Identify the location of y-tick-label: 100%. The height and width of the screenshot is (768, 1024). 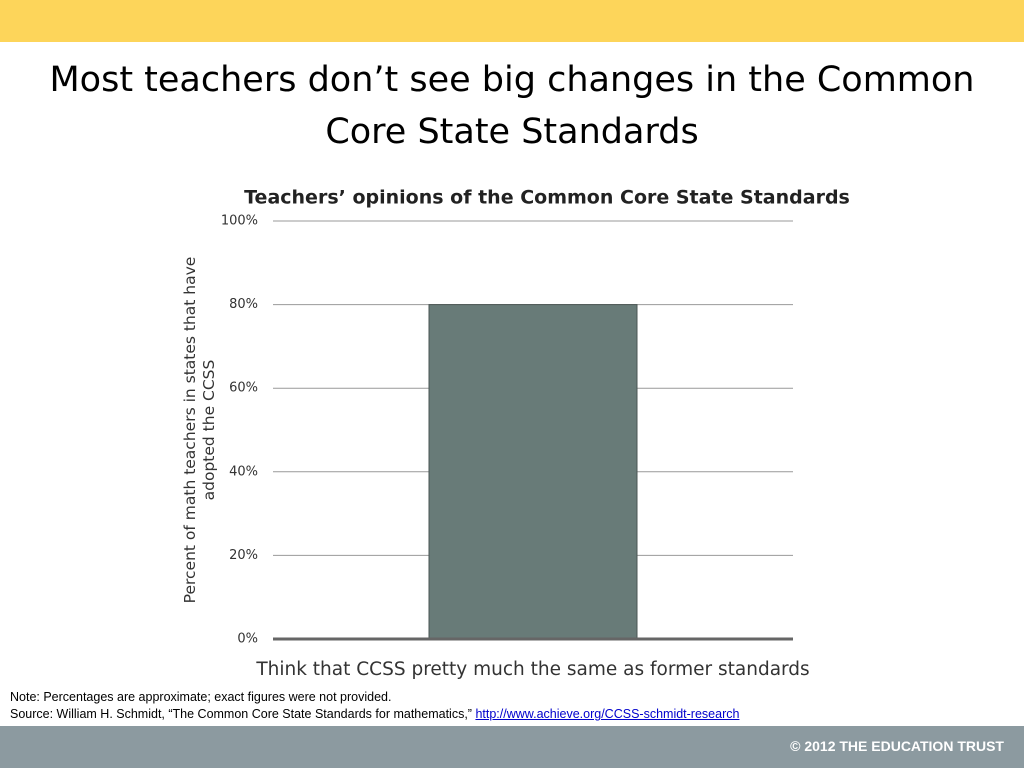
(239, 221).